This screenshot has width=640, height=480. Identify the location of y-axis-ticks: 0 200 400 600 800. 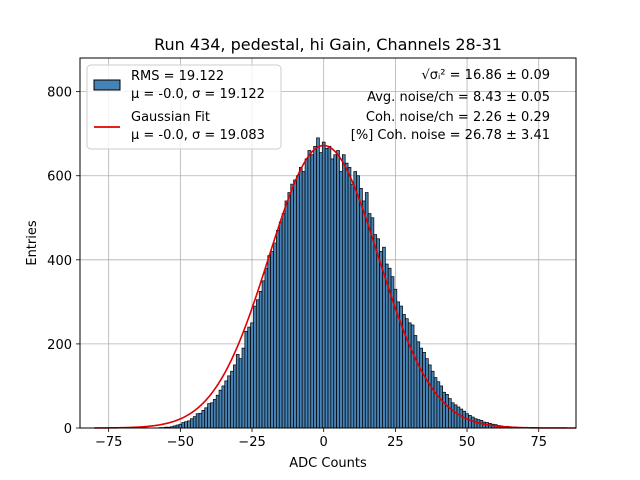
(63, 261).